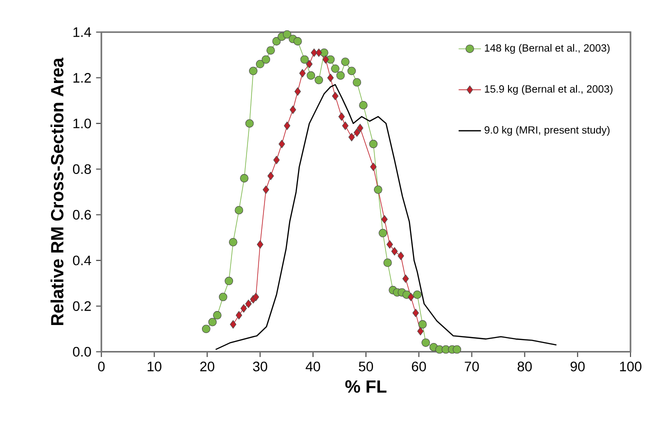 The height and width of the screenshot is (424, 660). I want to click on x-tick-label: 50, so click(366, 367).